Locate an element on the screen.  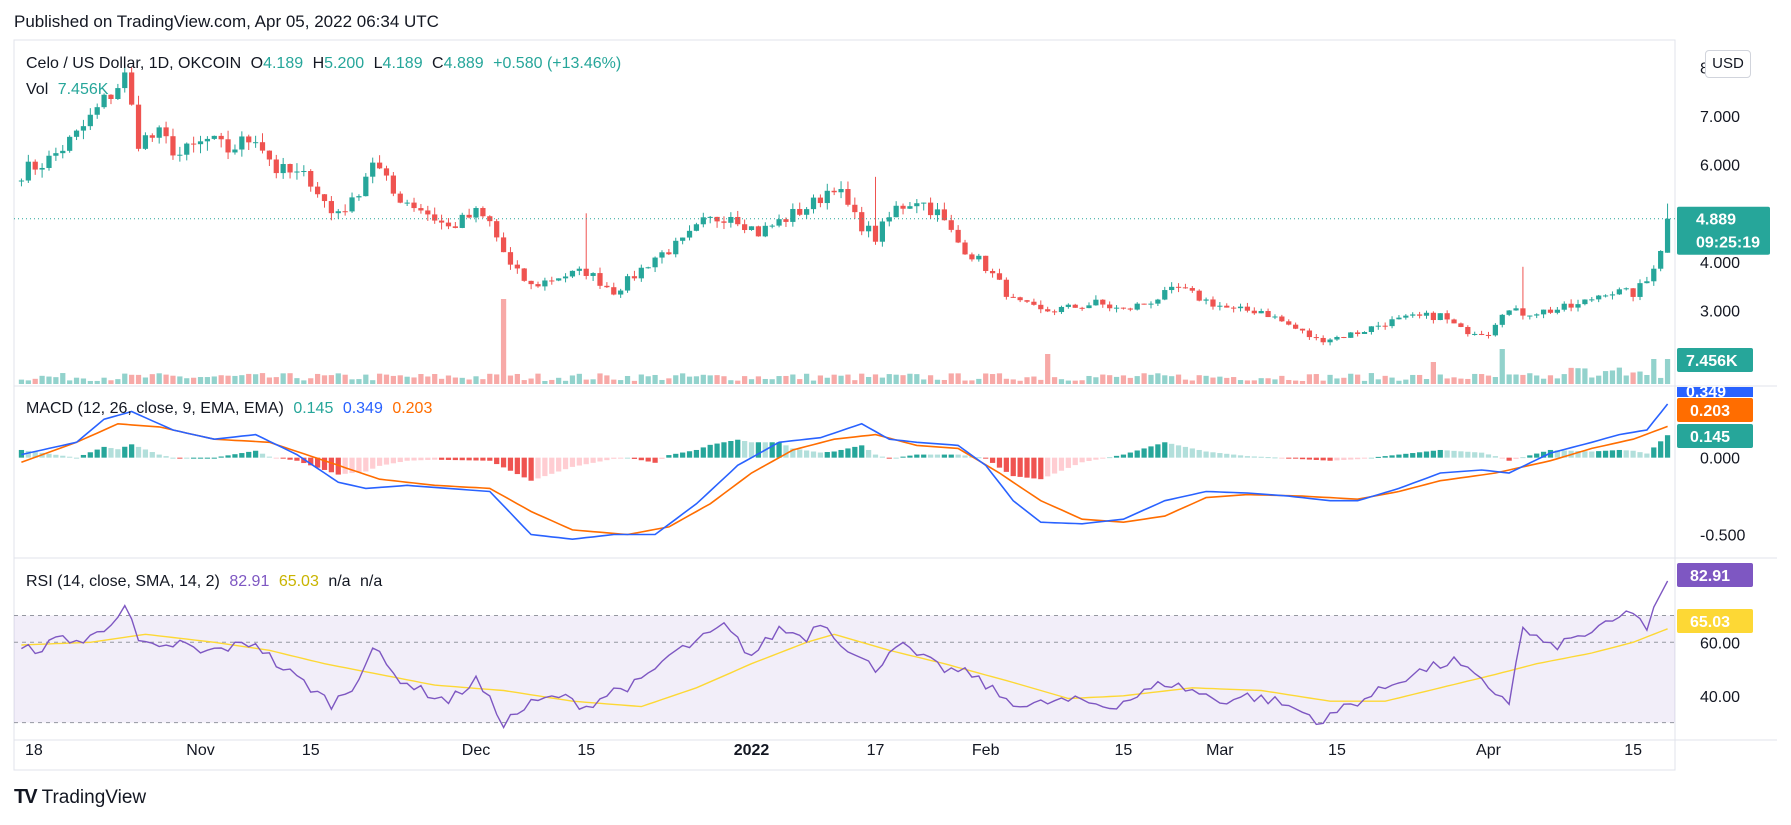
currency-button: USD is located at coordinates (1728, 64).